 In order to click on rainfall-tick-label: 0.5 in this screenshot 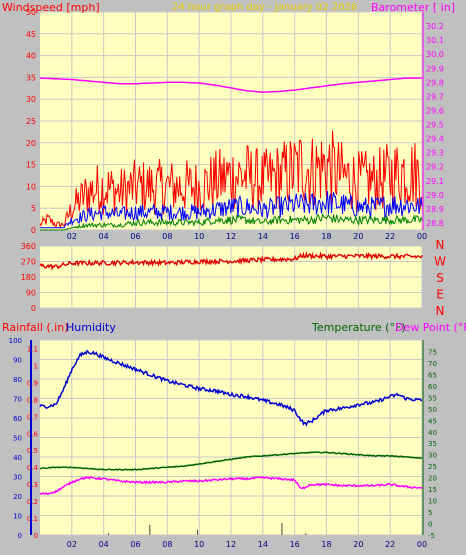, I will do `click(32, 451)`.